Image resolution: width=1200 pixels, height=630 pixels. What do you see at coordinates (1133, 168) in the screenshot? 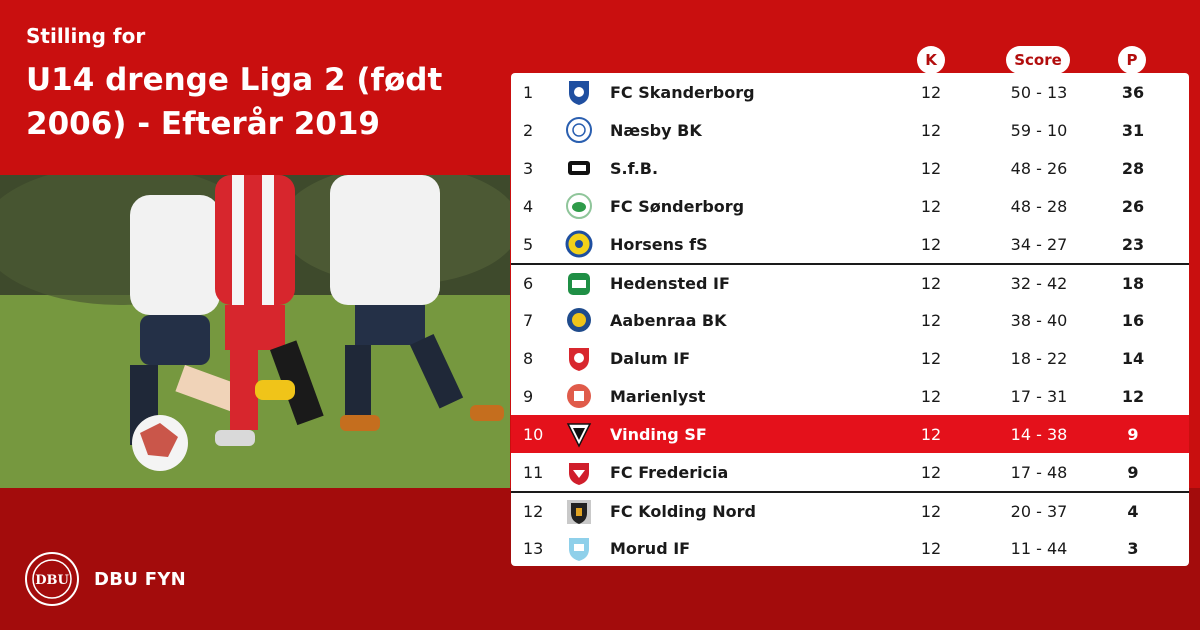
I see `row-points: 28` at bounding box center [1133, 168].